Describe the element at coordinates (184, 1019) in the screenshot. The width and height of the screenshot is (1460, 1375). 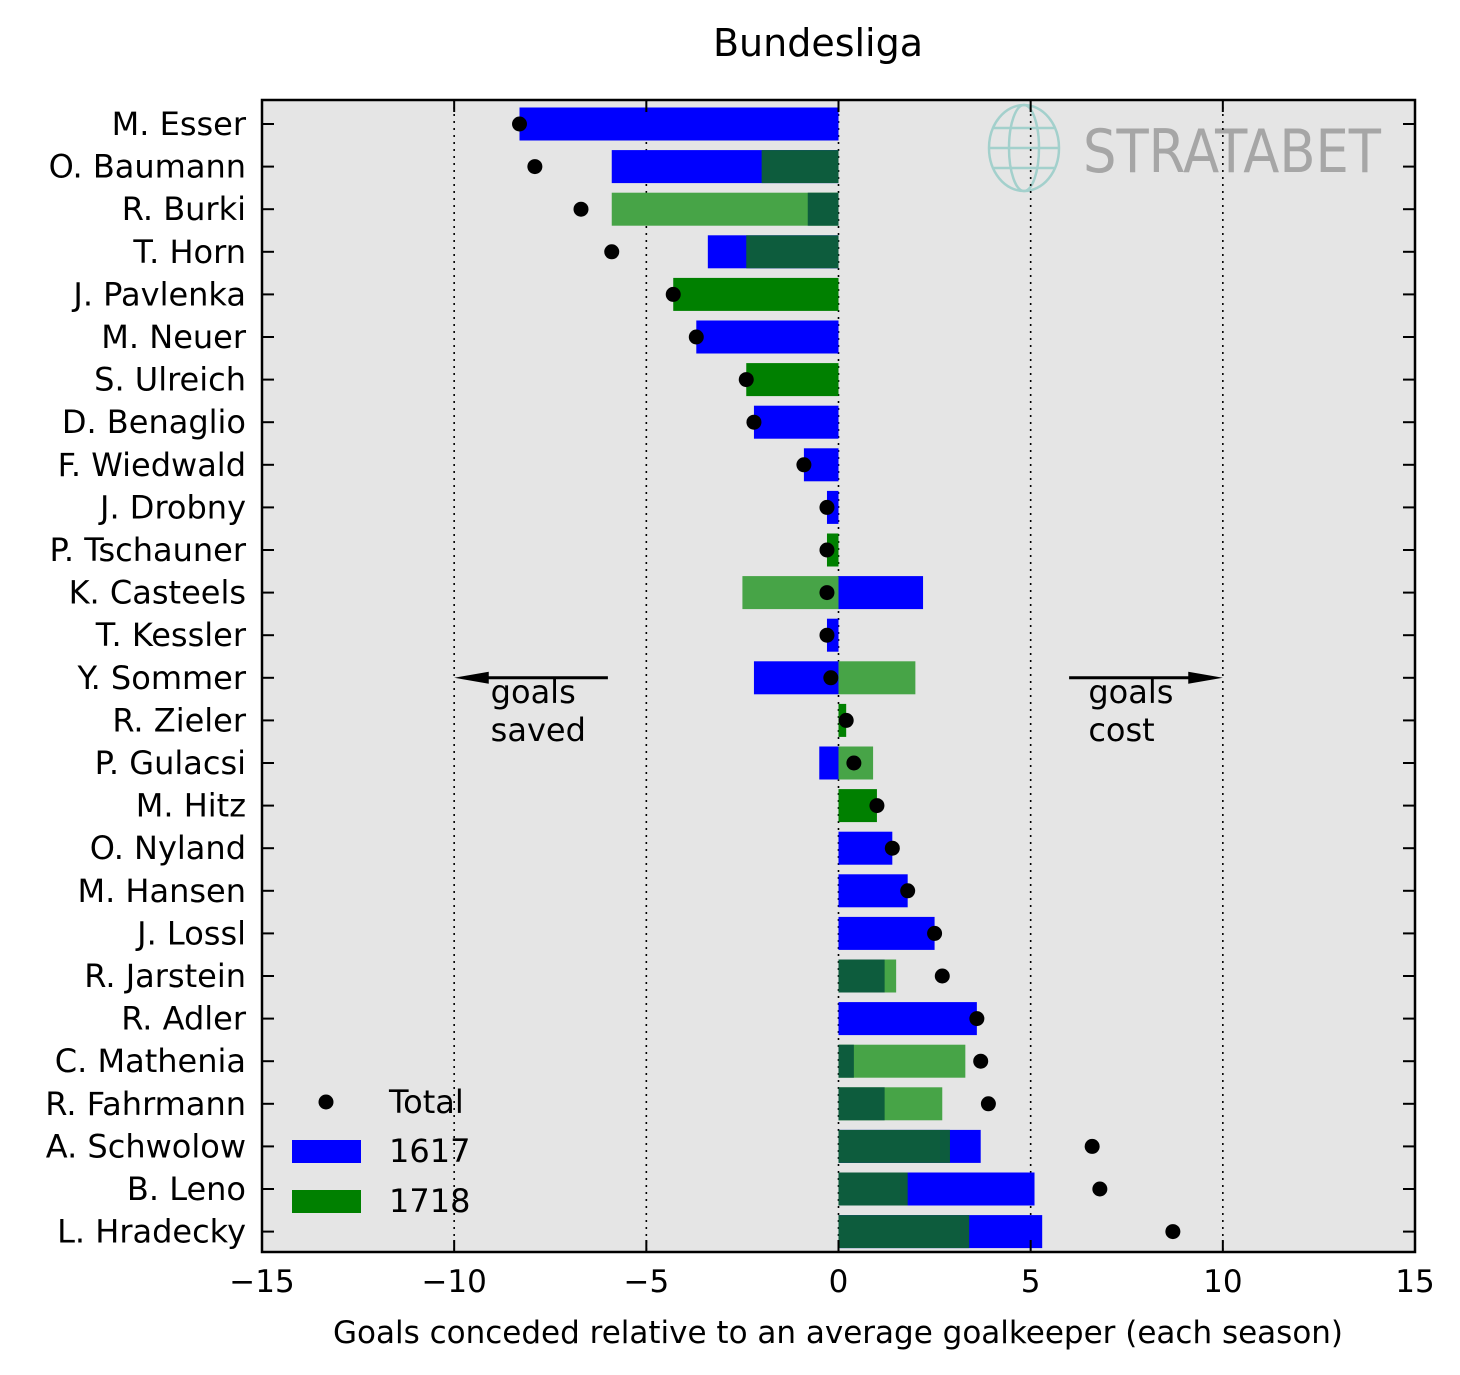
I see `goalkeeper-label: R. Adler` at that location.